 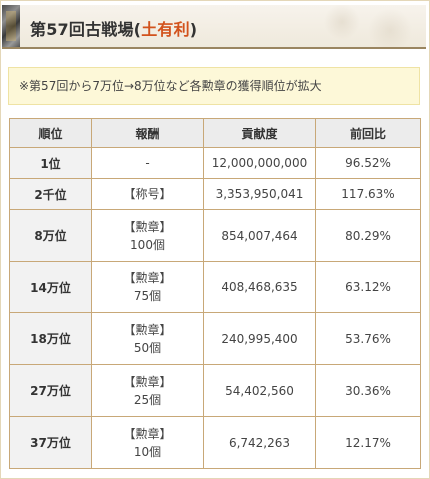 What do you see at coordinates (193, 29) in the screenshot?
I see `title-suffix: )` at bounding box center [193, 29].